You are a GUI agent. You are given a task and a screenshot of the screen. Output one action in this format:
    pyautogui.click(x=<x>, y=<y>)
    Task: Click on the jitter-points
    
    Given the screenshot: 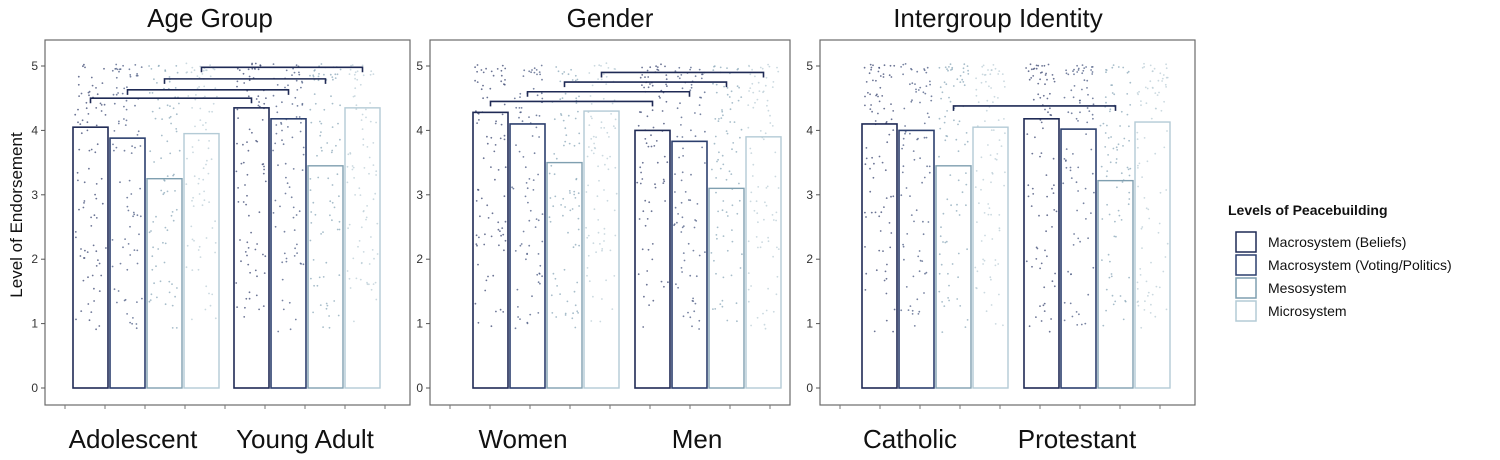 What is the action you would take?
    pyautogui.click(x=564, y=197)
    